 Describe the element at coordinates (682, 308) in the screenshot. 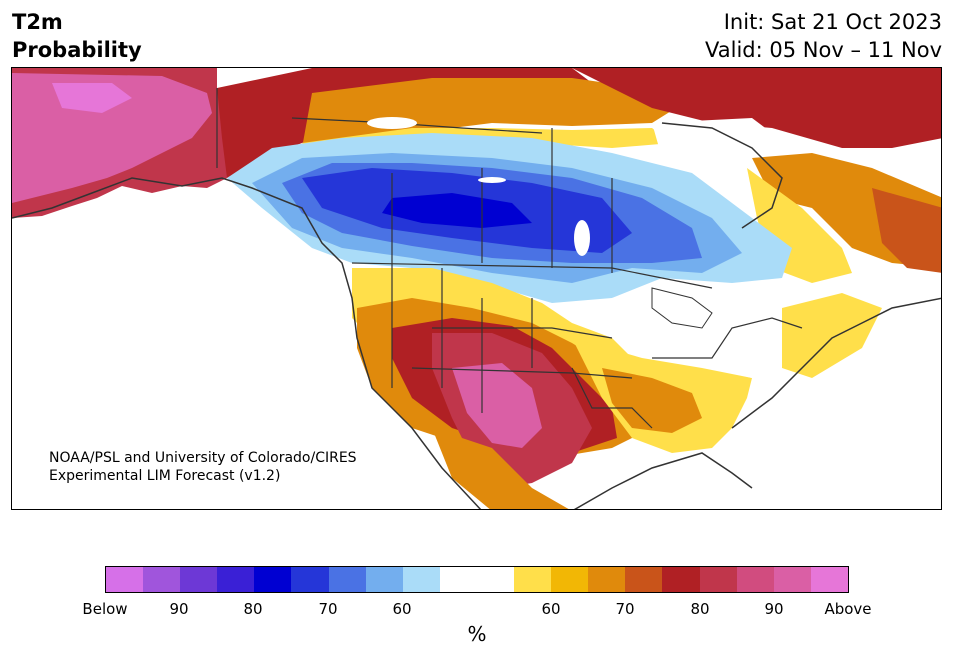

I see `great-lakes` at that location.